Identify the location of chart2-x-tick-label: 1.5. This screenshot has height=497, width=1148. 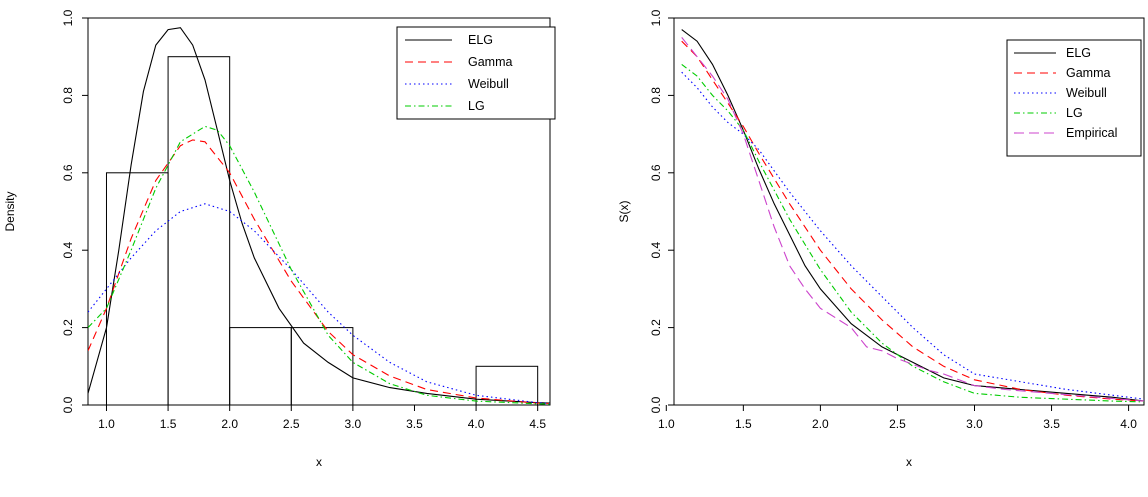
(743, 424).